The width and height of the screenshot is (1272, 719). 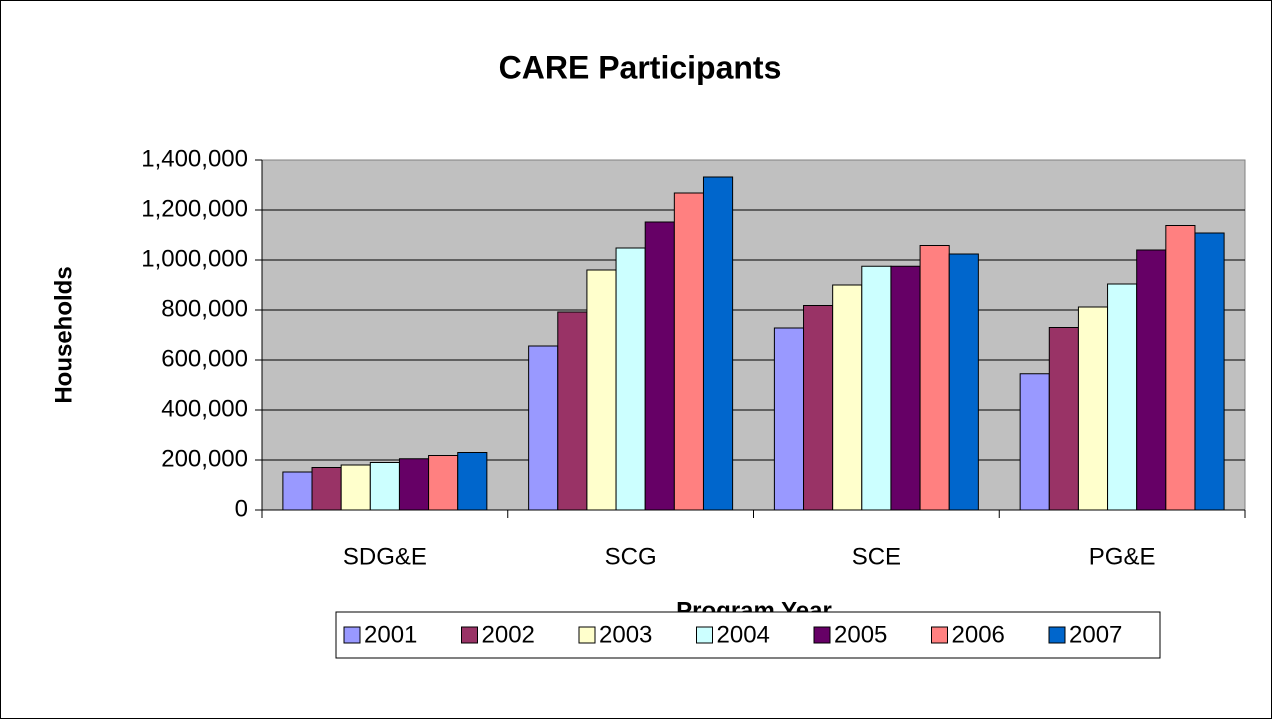 I want to click on y-tick-label: 0, so click(x=241, y=508).